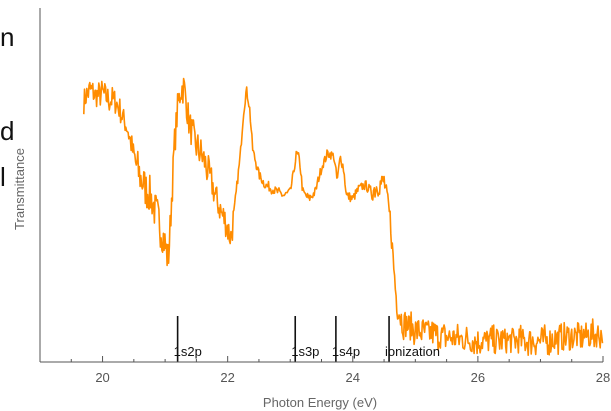  I want to click on y-axis-title: Transmittance, so click(19, 189).